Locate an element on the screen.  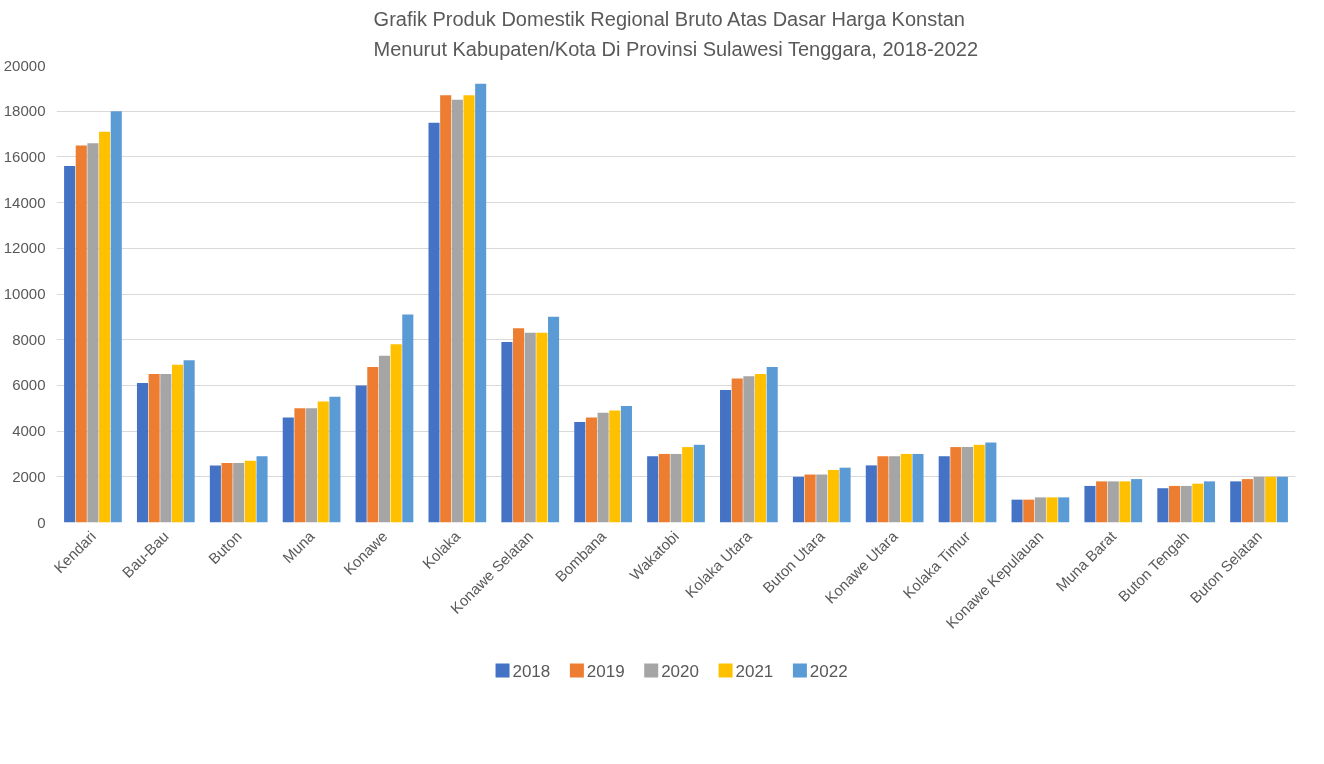
y-tick-label: 2000 is located at coordinates (29, 476).